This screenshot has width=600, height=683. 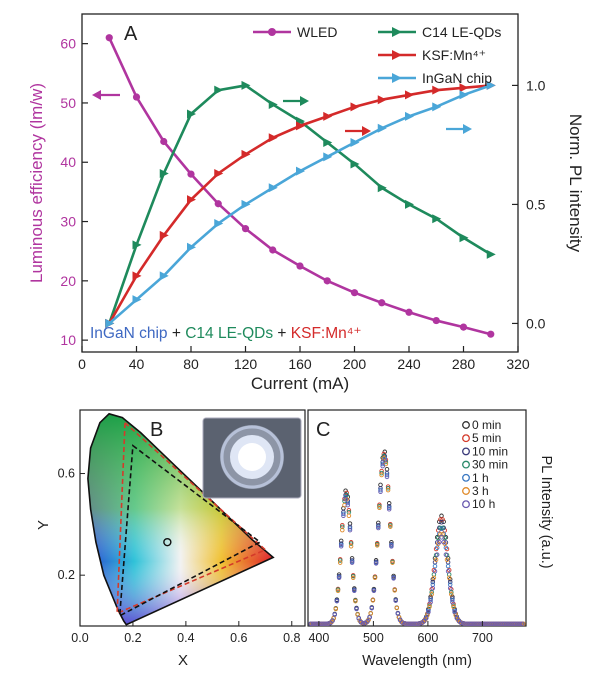 I want to click on panel-c-content, so click(x=417, y=538).